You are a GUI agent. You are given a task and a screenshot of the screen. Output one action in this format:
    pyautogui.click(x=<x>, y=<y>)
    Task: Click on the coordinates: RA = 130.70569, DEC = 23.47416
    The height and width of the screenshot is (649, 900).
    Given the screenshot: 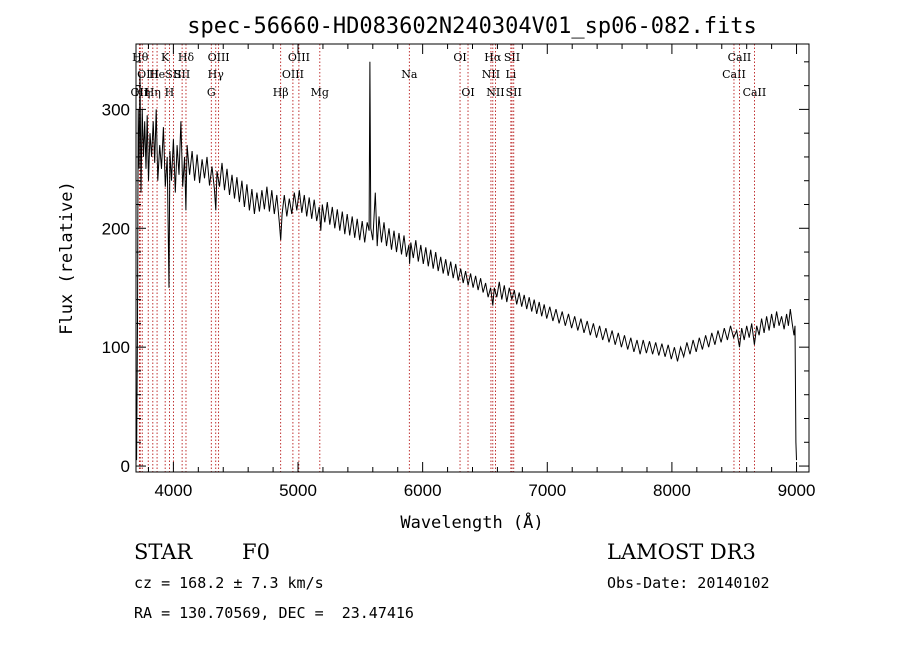 What is the action you would take?
    pyautogui.click(x=274, y=613)
    